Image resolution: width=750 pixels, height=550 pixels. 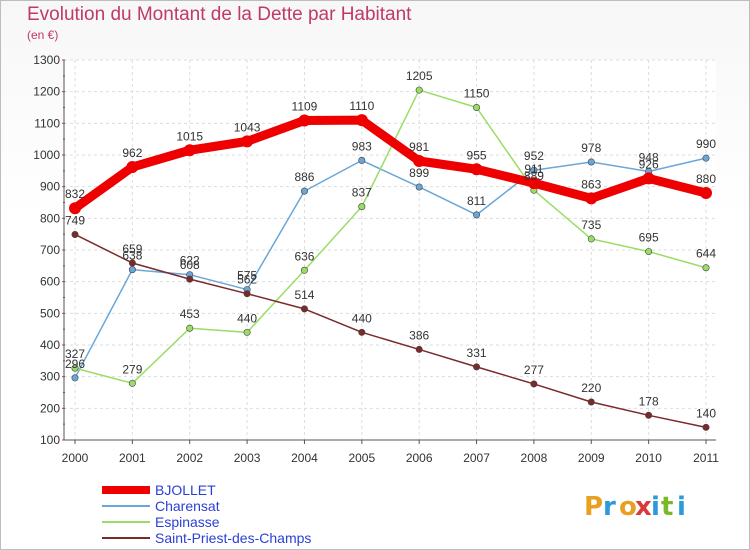 What do you see at coordinates (46, 60) in the screenshot?
I see `y-tick-label: 1300` at bounding box center [46, 60].